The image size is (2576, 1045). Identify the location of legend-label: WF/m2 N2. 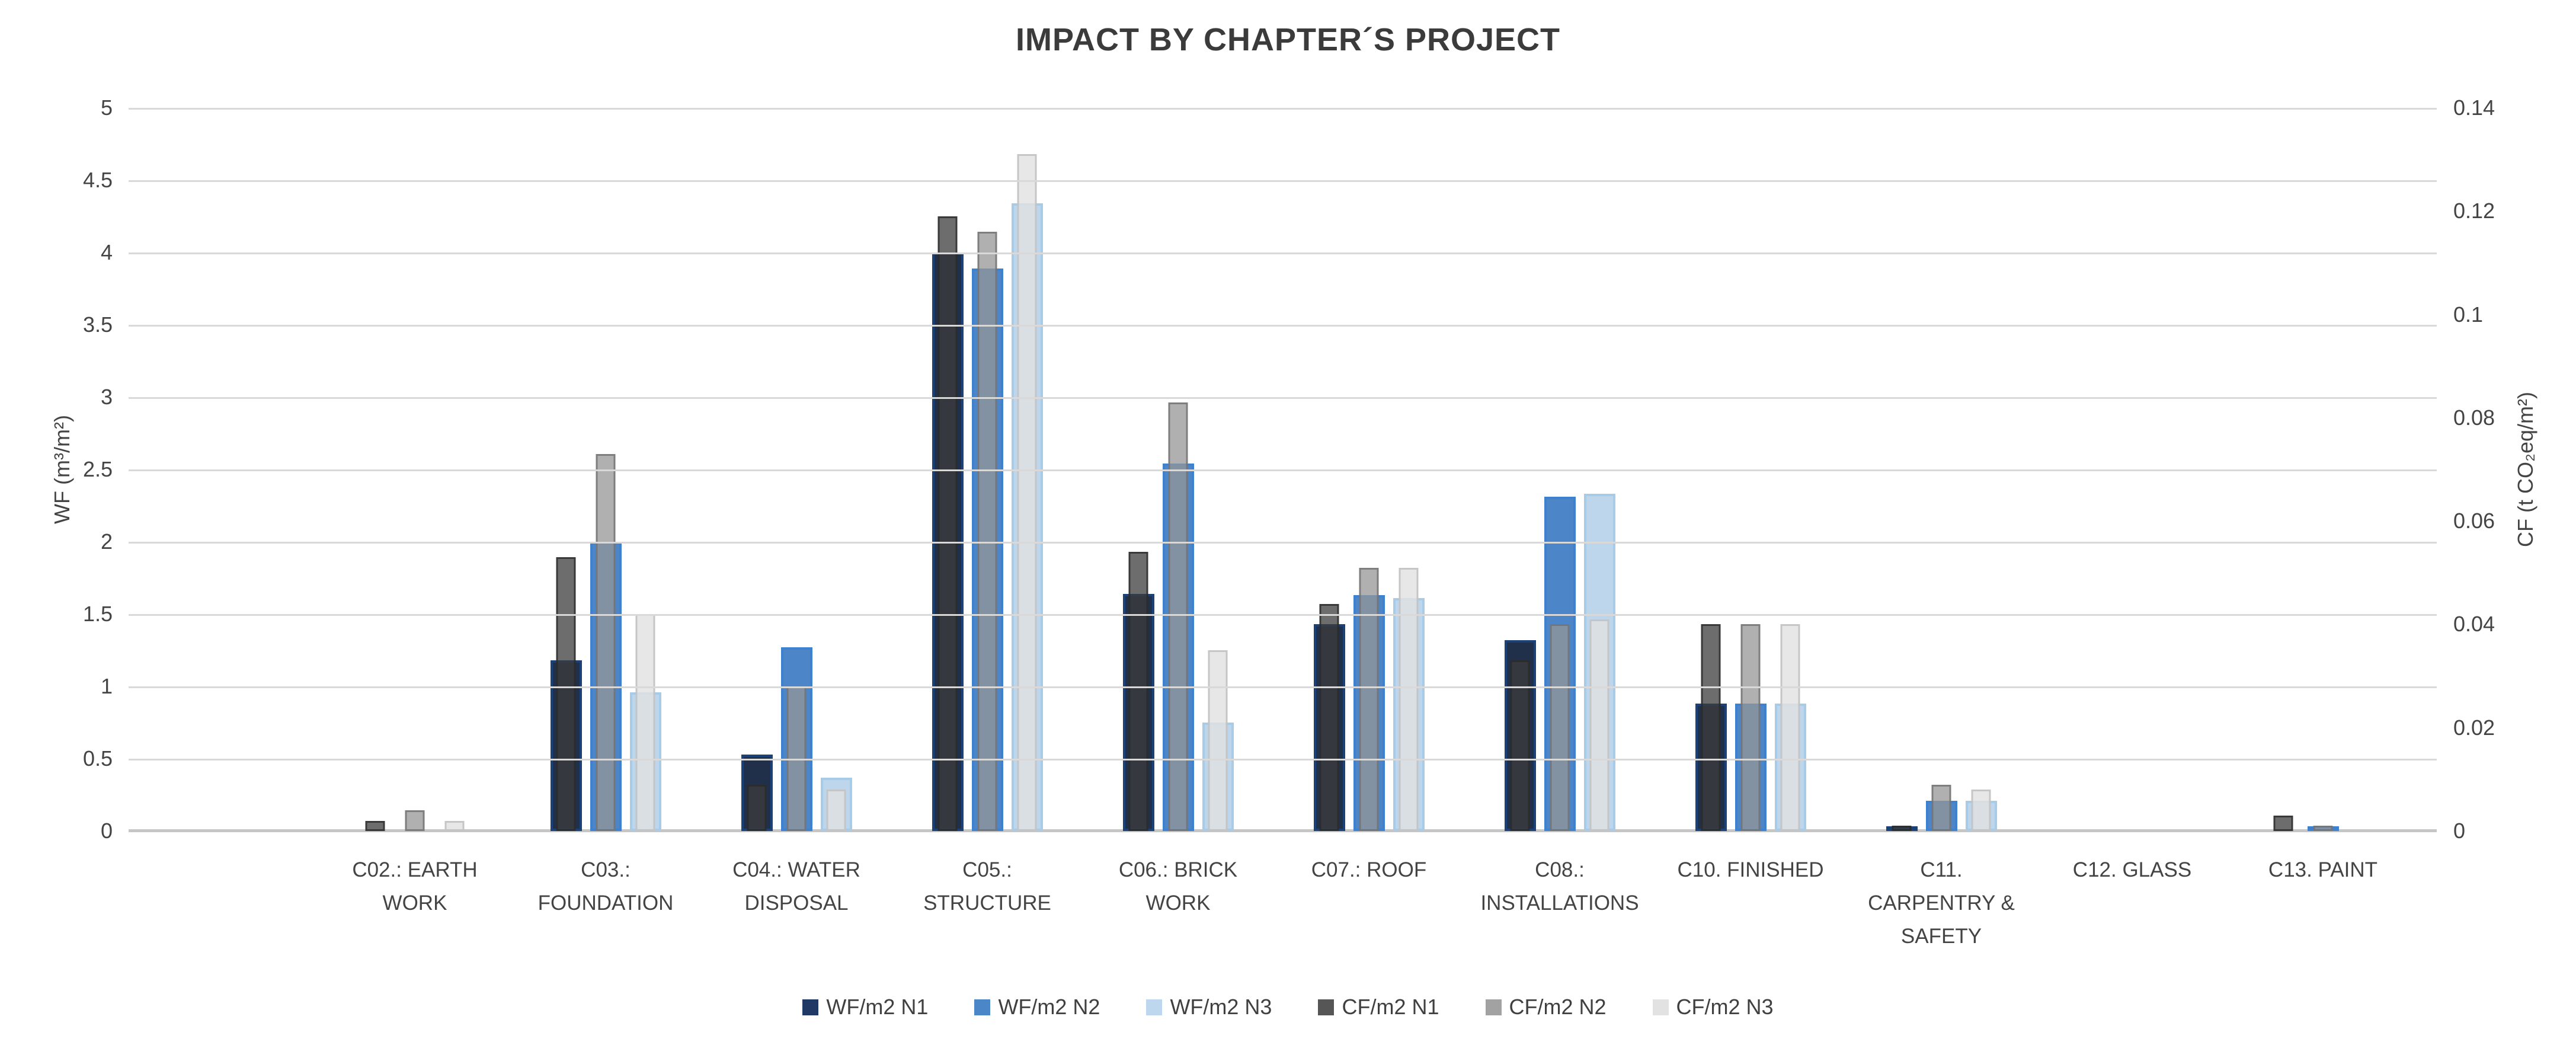
(1049, 1007).